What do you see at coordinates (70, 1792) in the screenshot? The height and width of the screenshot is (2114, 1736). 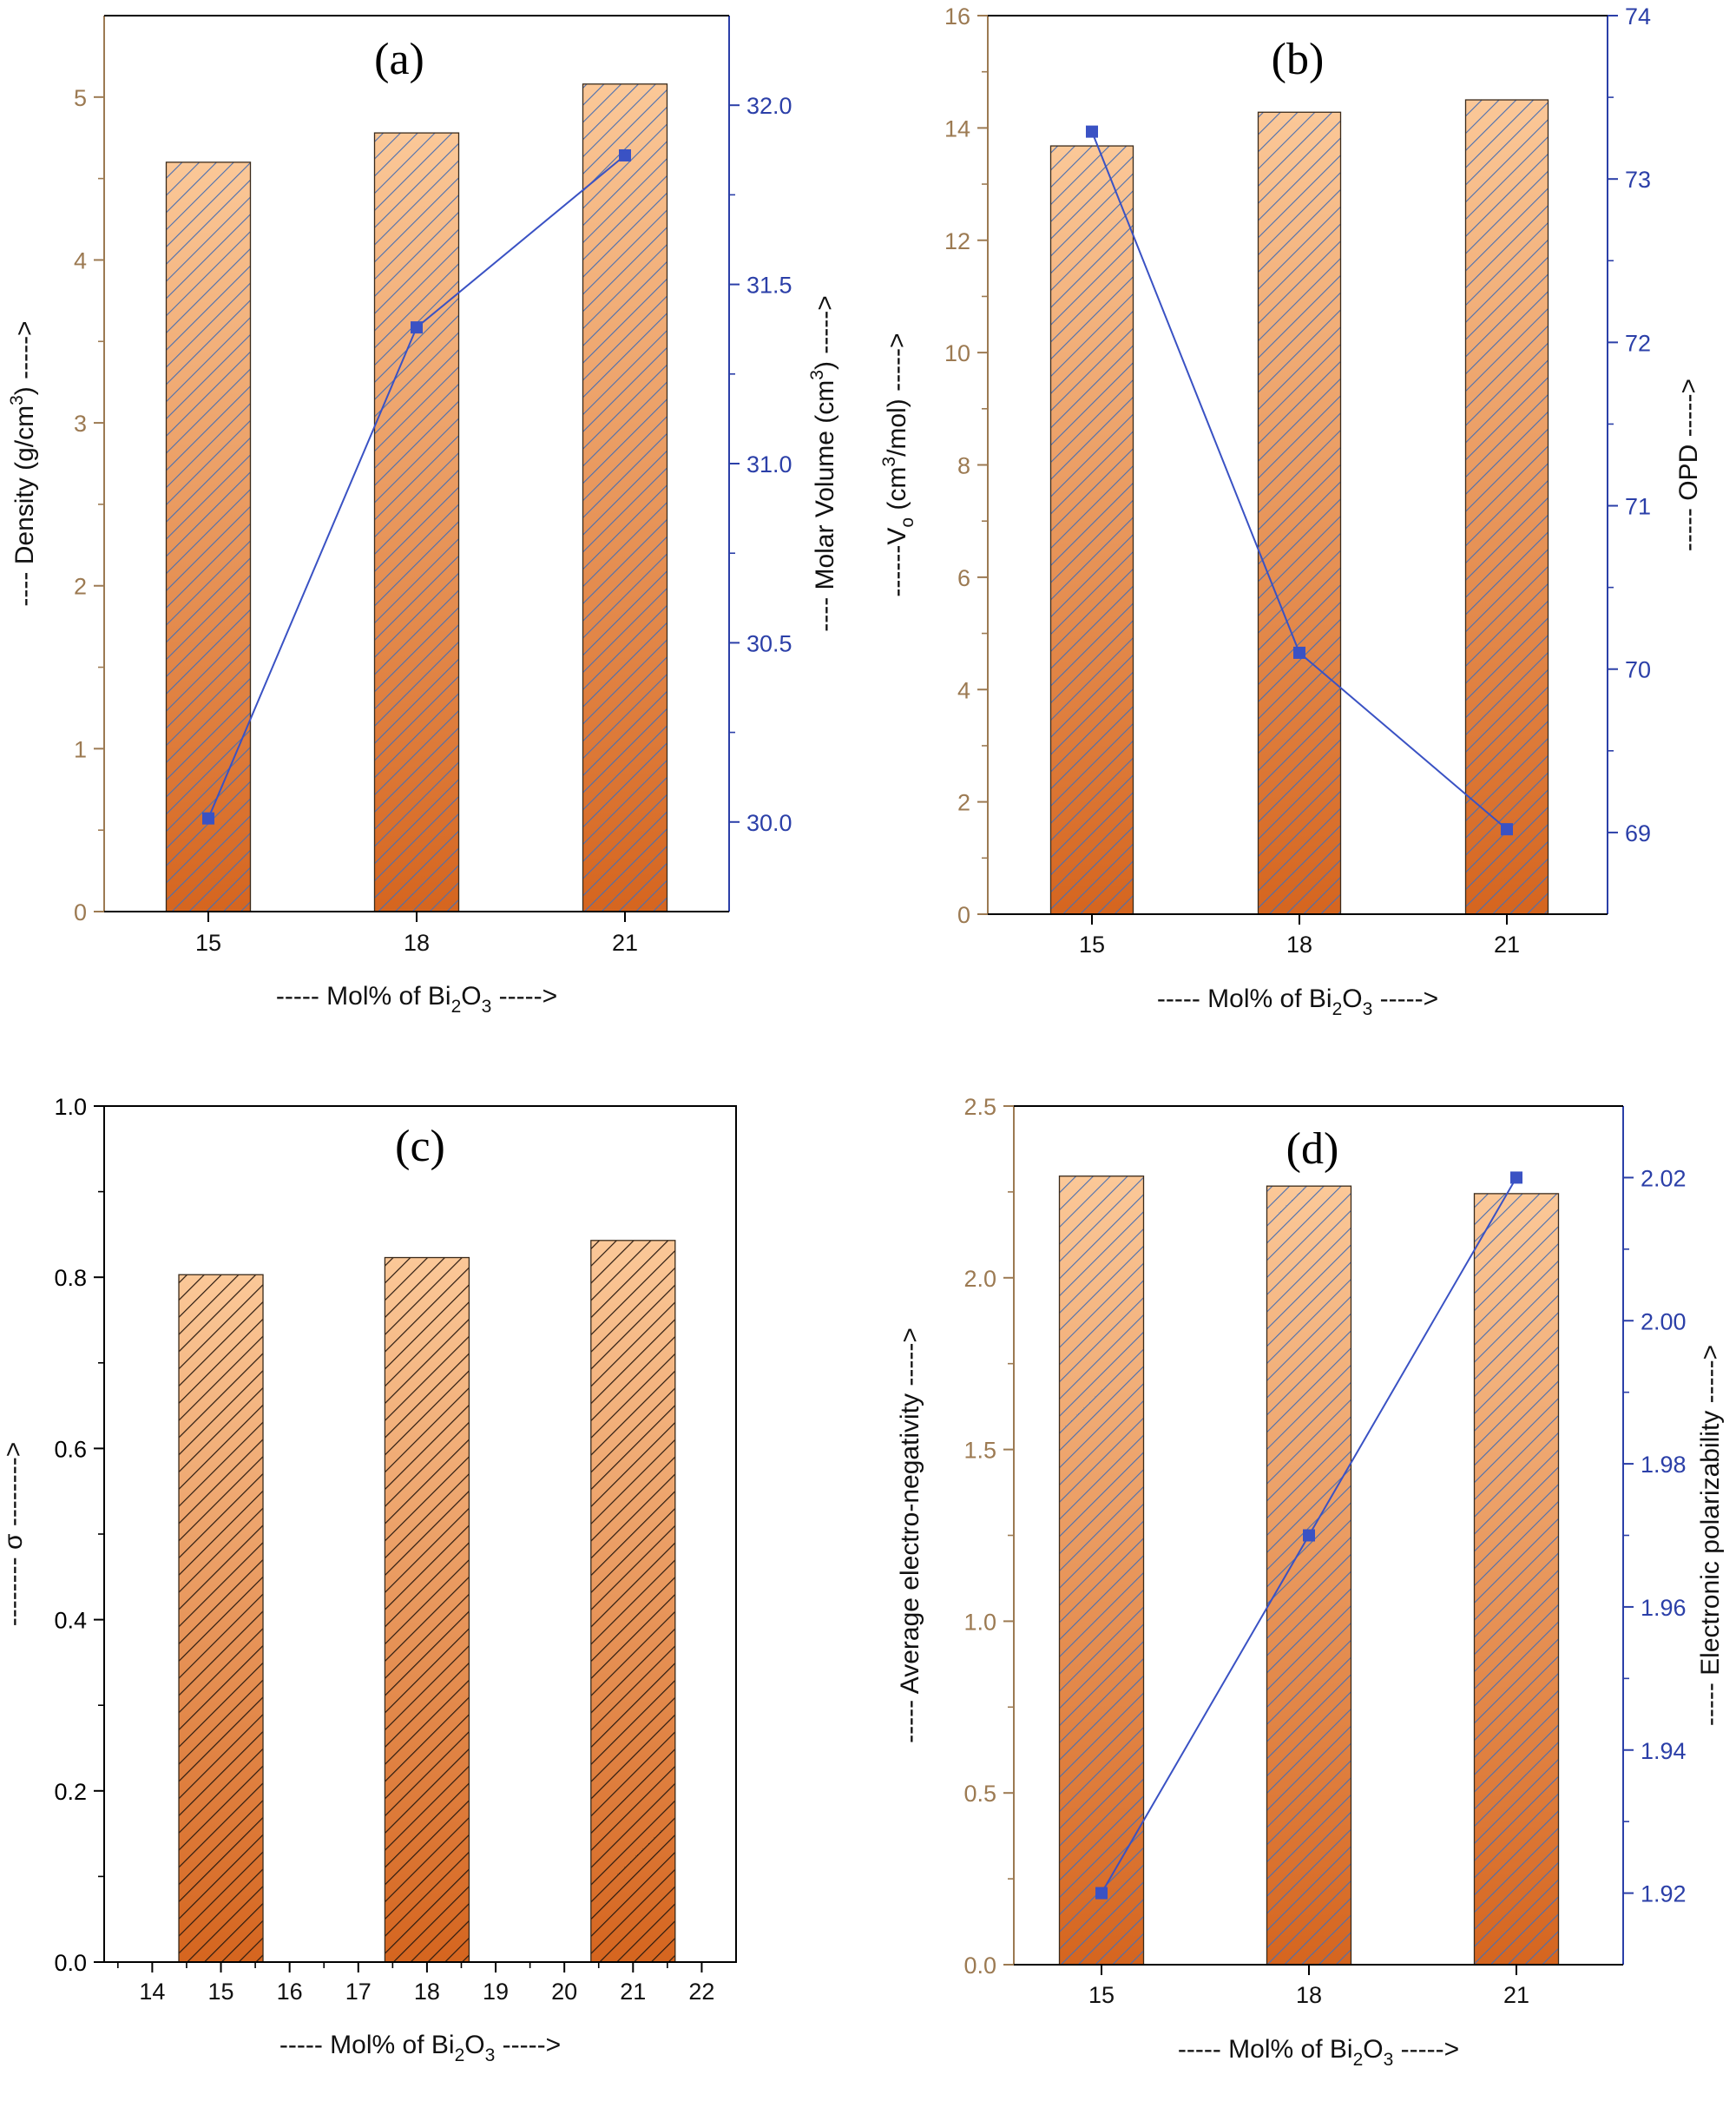 I see `y-tick-label: 0.2` at bounding box center [70, 1792].